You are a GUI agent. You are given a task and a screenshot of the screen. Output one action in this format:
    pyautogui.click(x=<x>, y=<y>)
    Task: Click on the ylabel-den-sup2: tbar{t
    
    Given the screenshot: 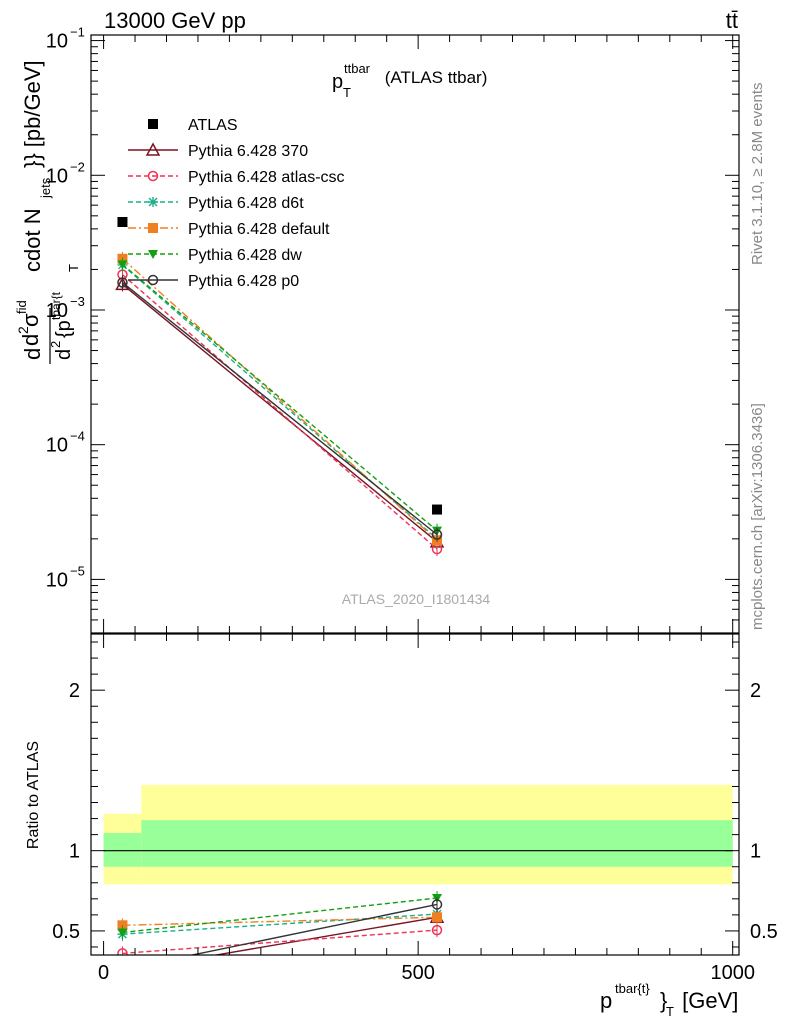 What is the action you would take?
    pyautogui.click(x=56, y=305)
    